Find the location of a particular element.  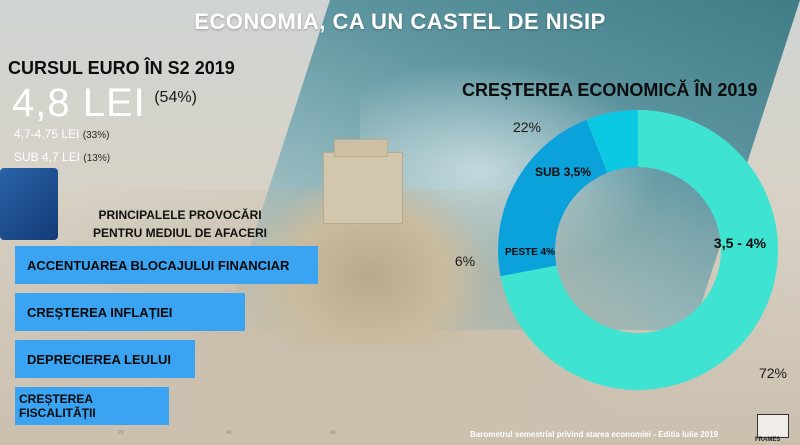

frames-logo-text: FRAMES is located at coordinates (768, 440).